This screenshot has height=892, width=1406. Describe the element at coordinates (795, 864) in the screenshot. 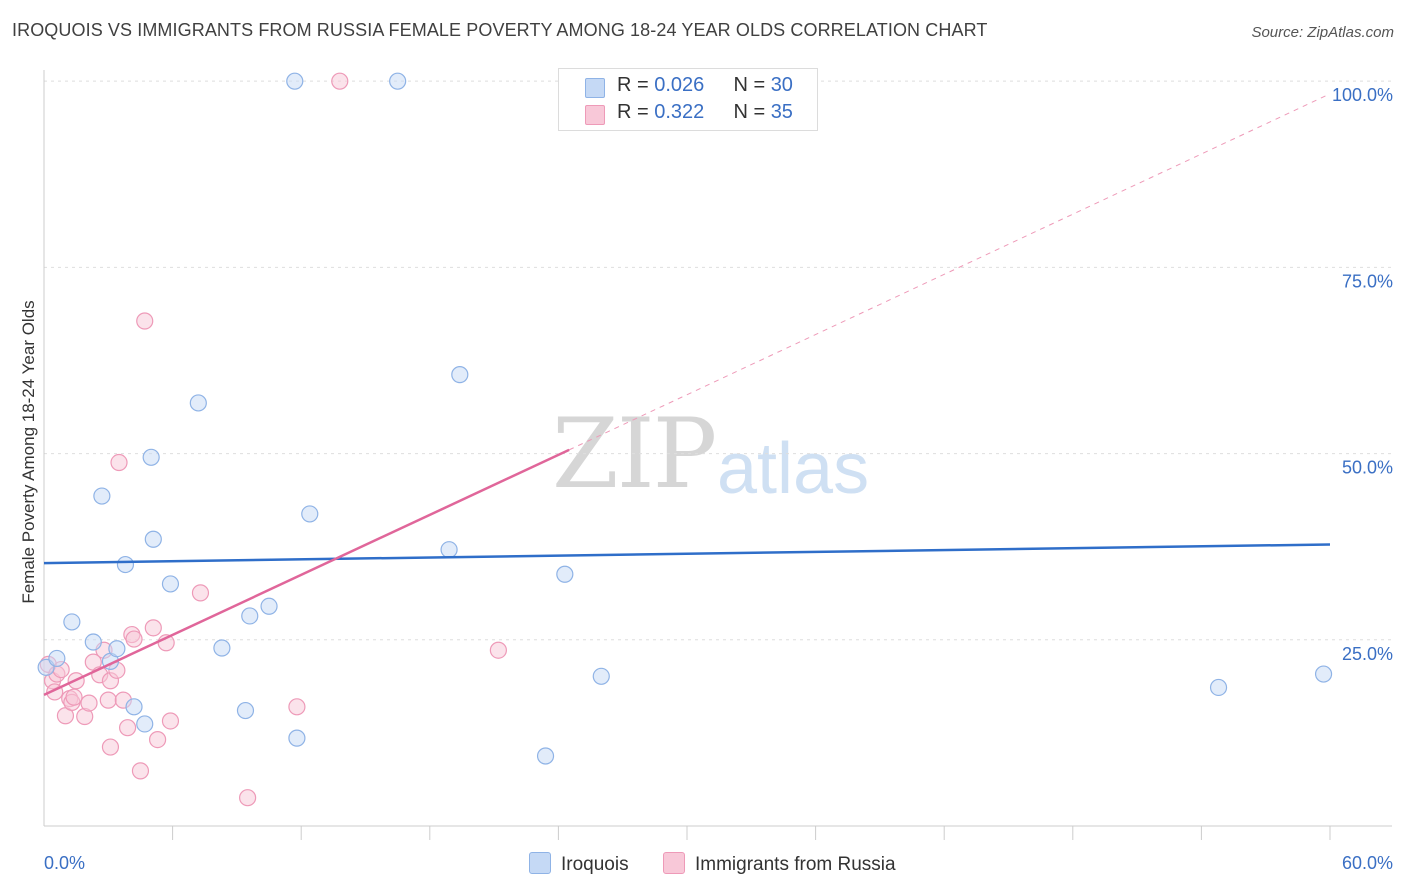

I see `bottom-legend-label-russia: Immigrants from Russia` at that location.